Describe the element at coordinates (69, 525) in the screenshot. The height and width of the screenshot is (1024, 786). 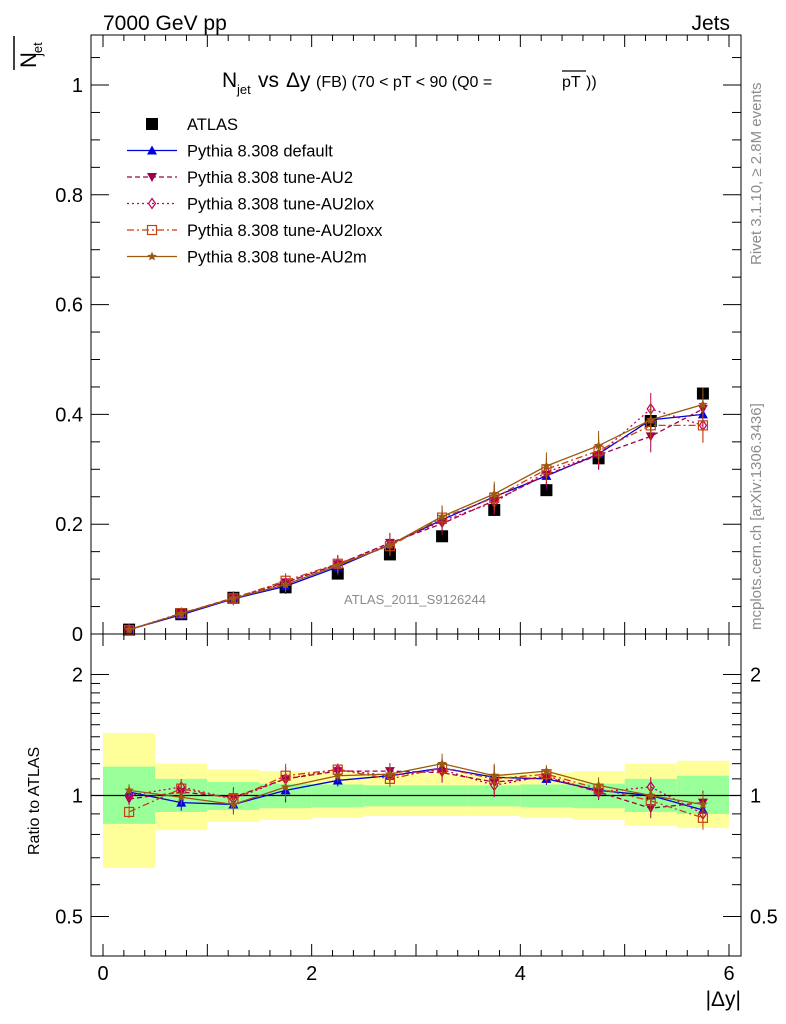
I see `y-tick-label: 0.2` at that location.